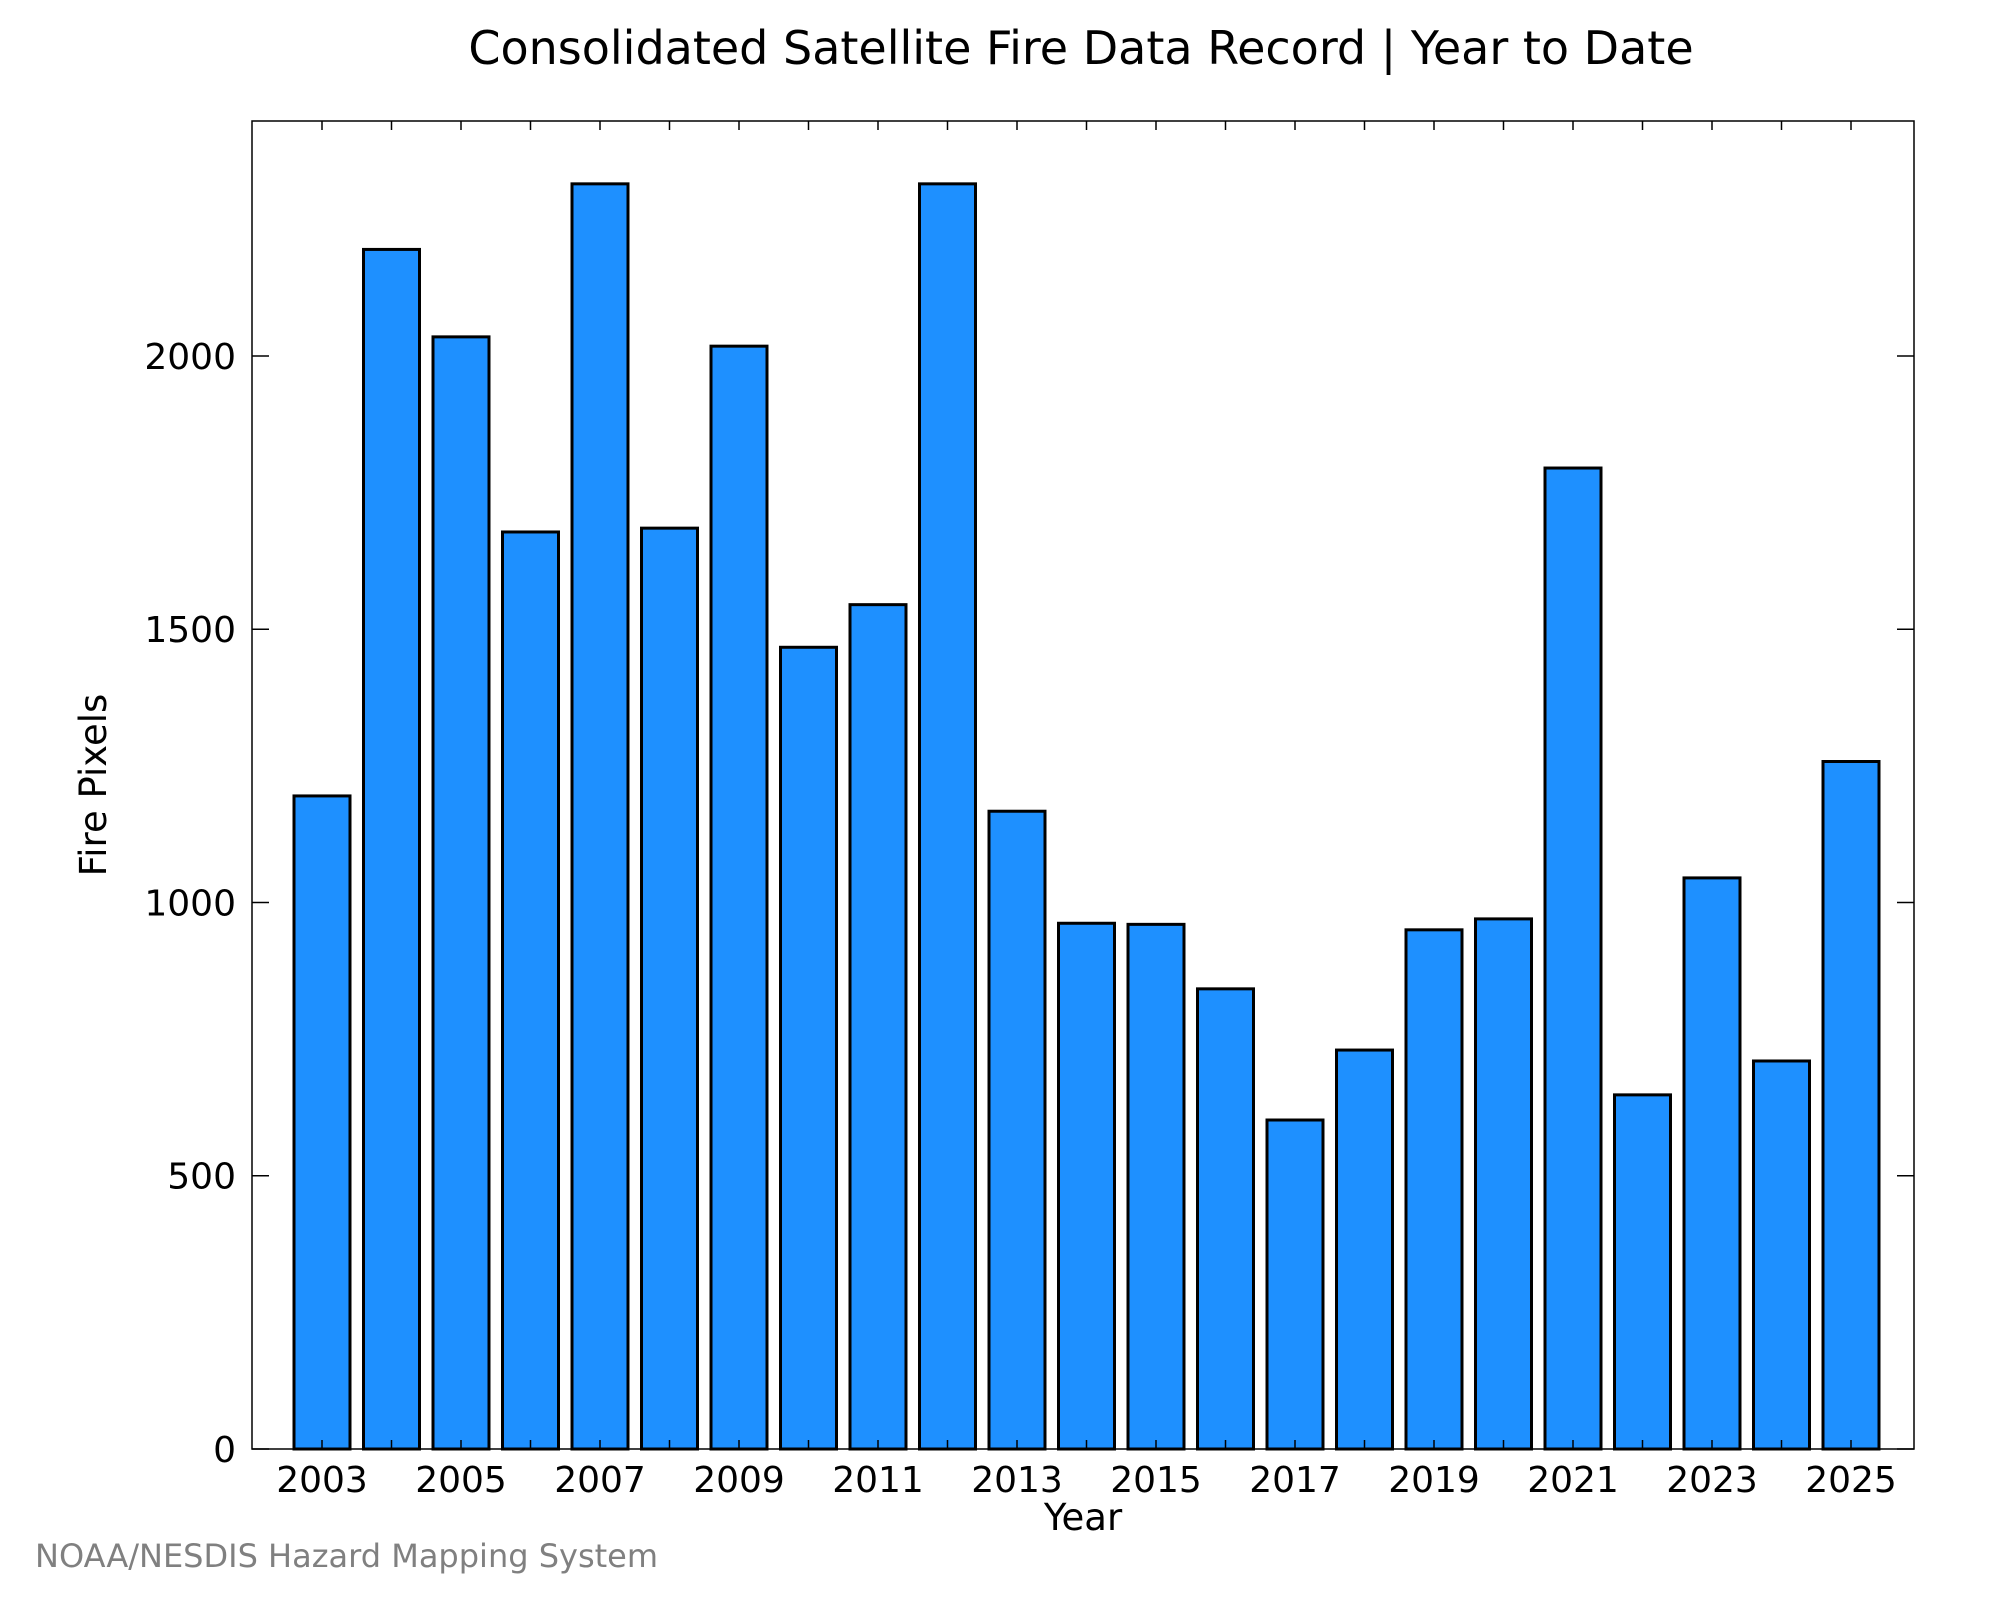 The image size is (2000, 1600). Describe the element at coordinates (600, 816) in the screenshot. I see `bar-2007` at that location.